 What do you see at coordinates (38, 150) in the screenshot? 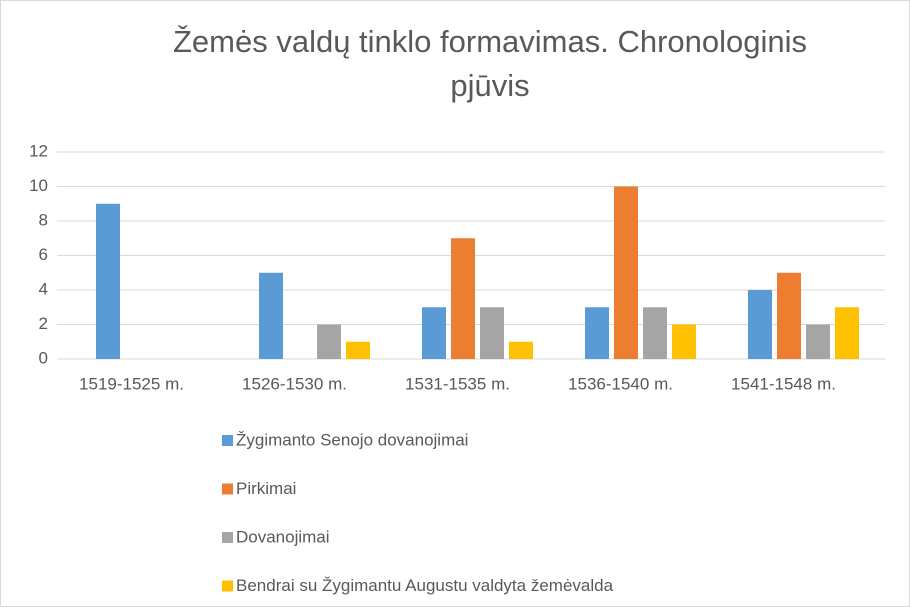
I see `y-tick-label: 12` at bounding box center [38, 150].